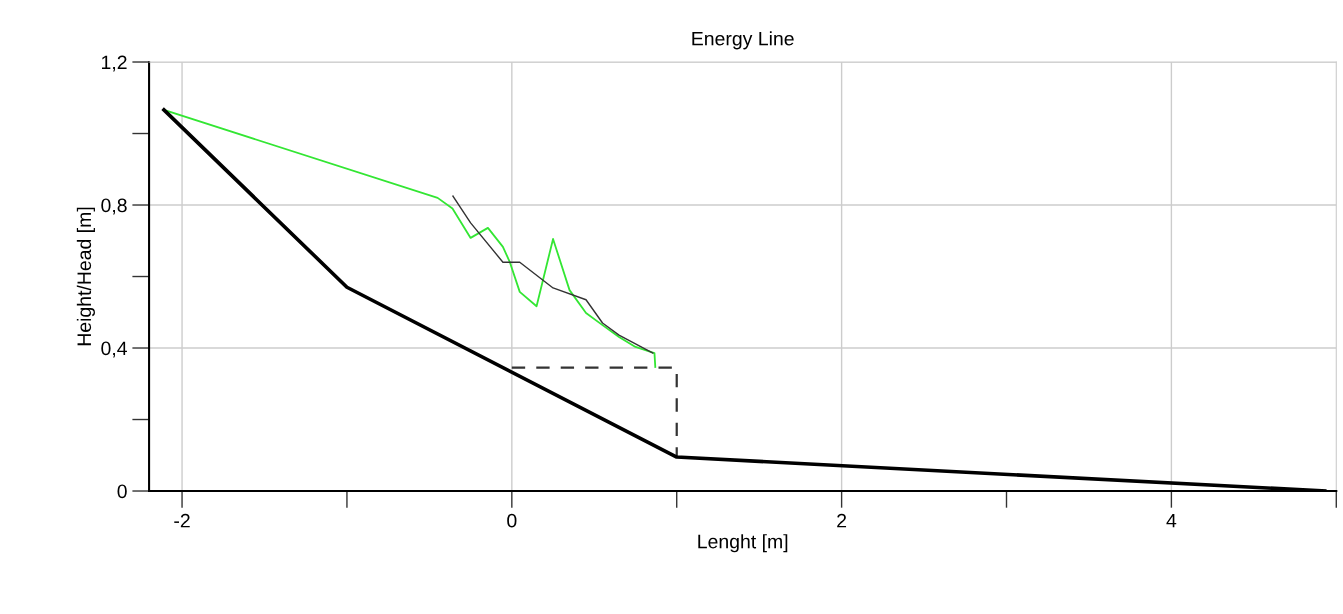 Image resolution: width=1343 pixels, height=614 pixels. I want to click on y-tick-label: 1,2, so click(114, 63).